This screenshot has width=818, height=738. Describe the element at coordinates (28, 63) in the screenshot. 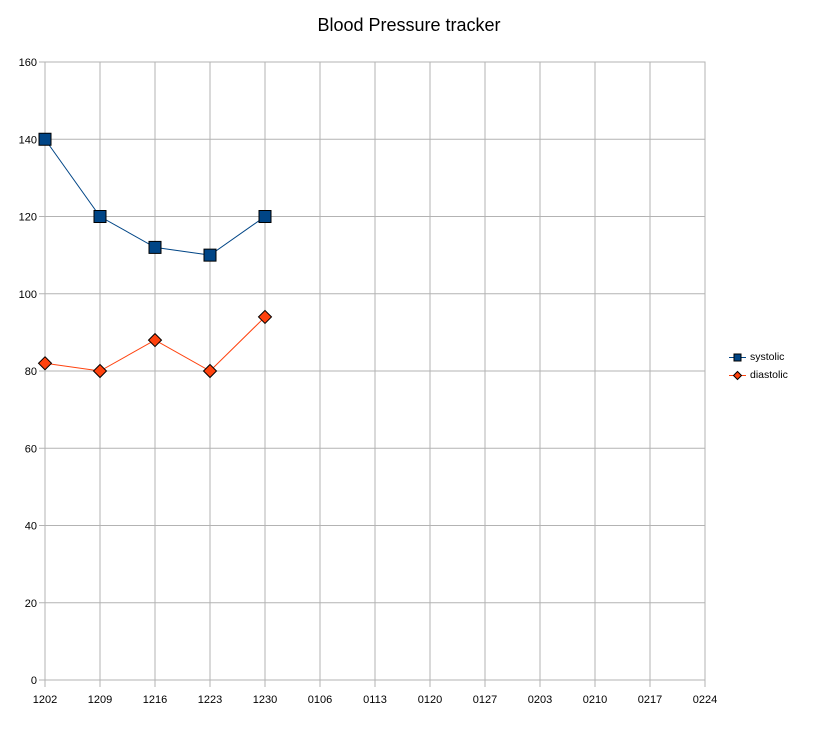

I see `y-axis-tick-label: 160` at that location.